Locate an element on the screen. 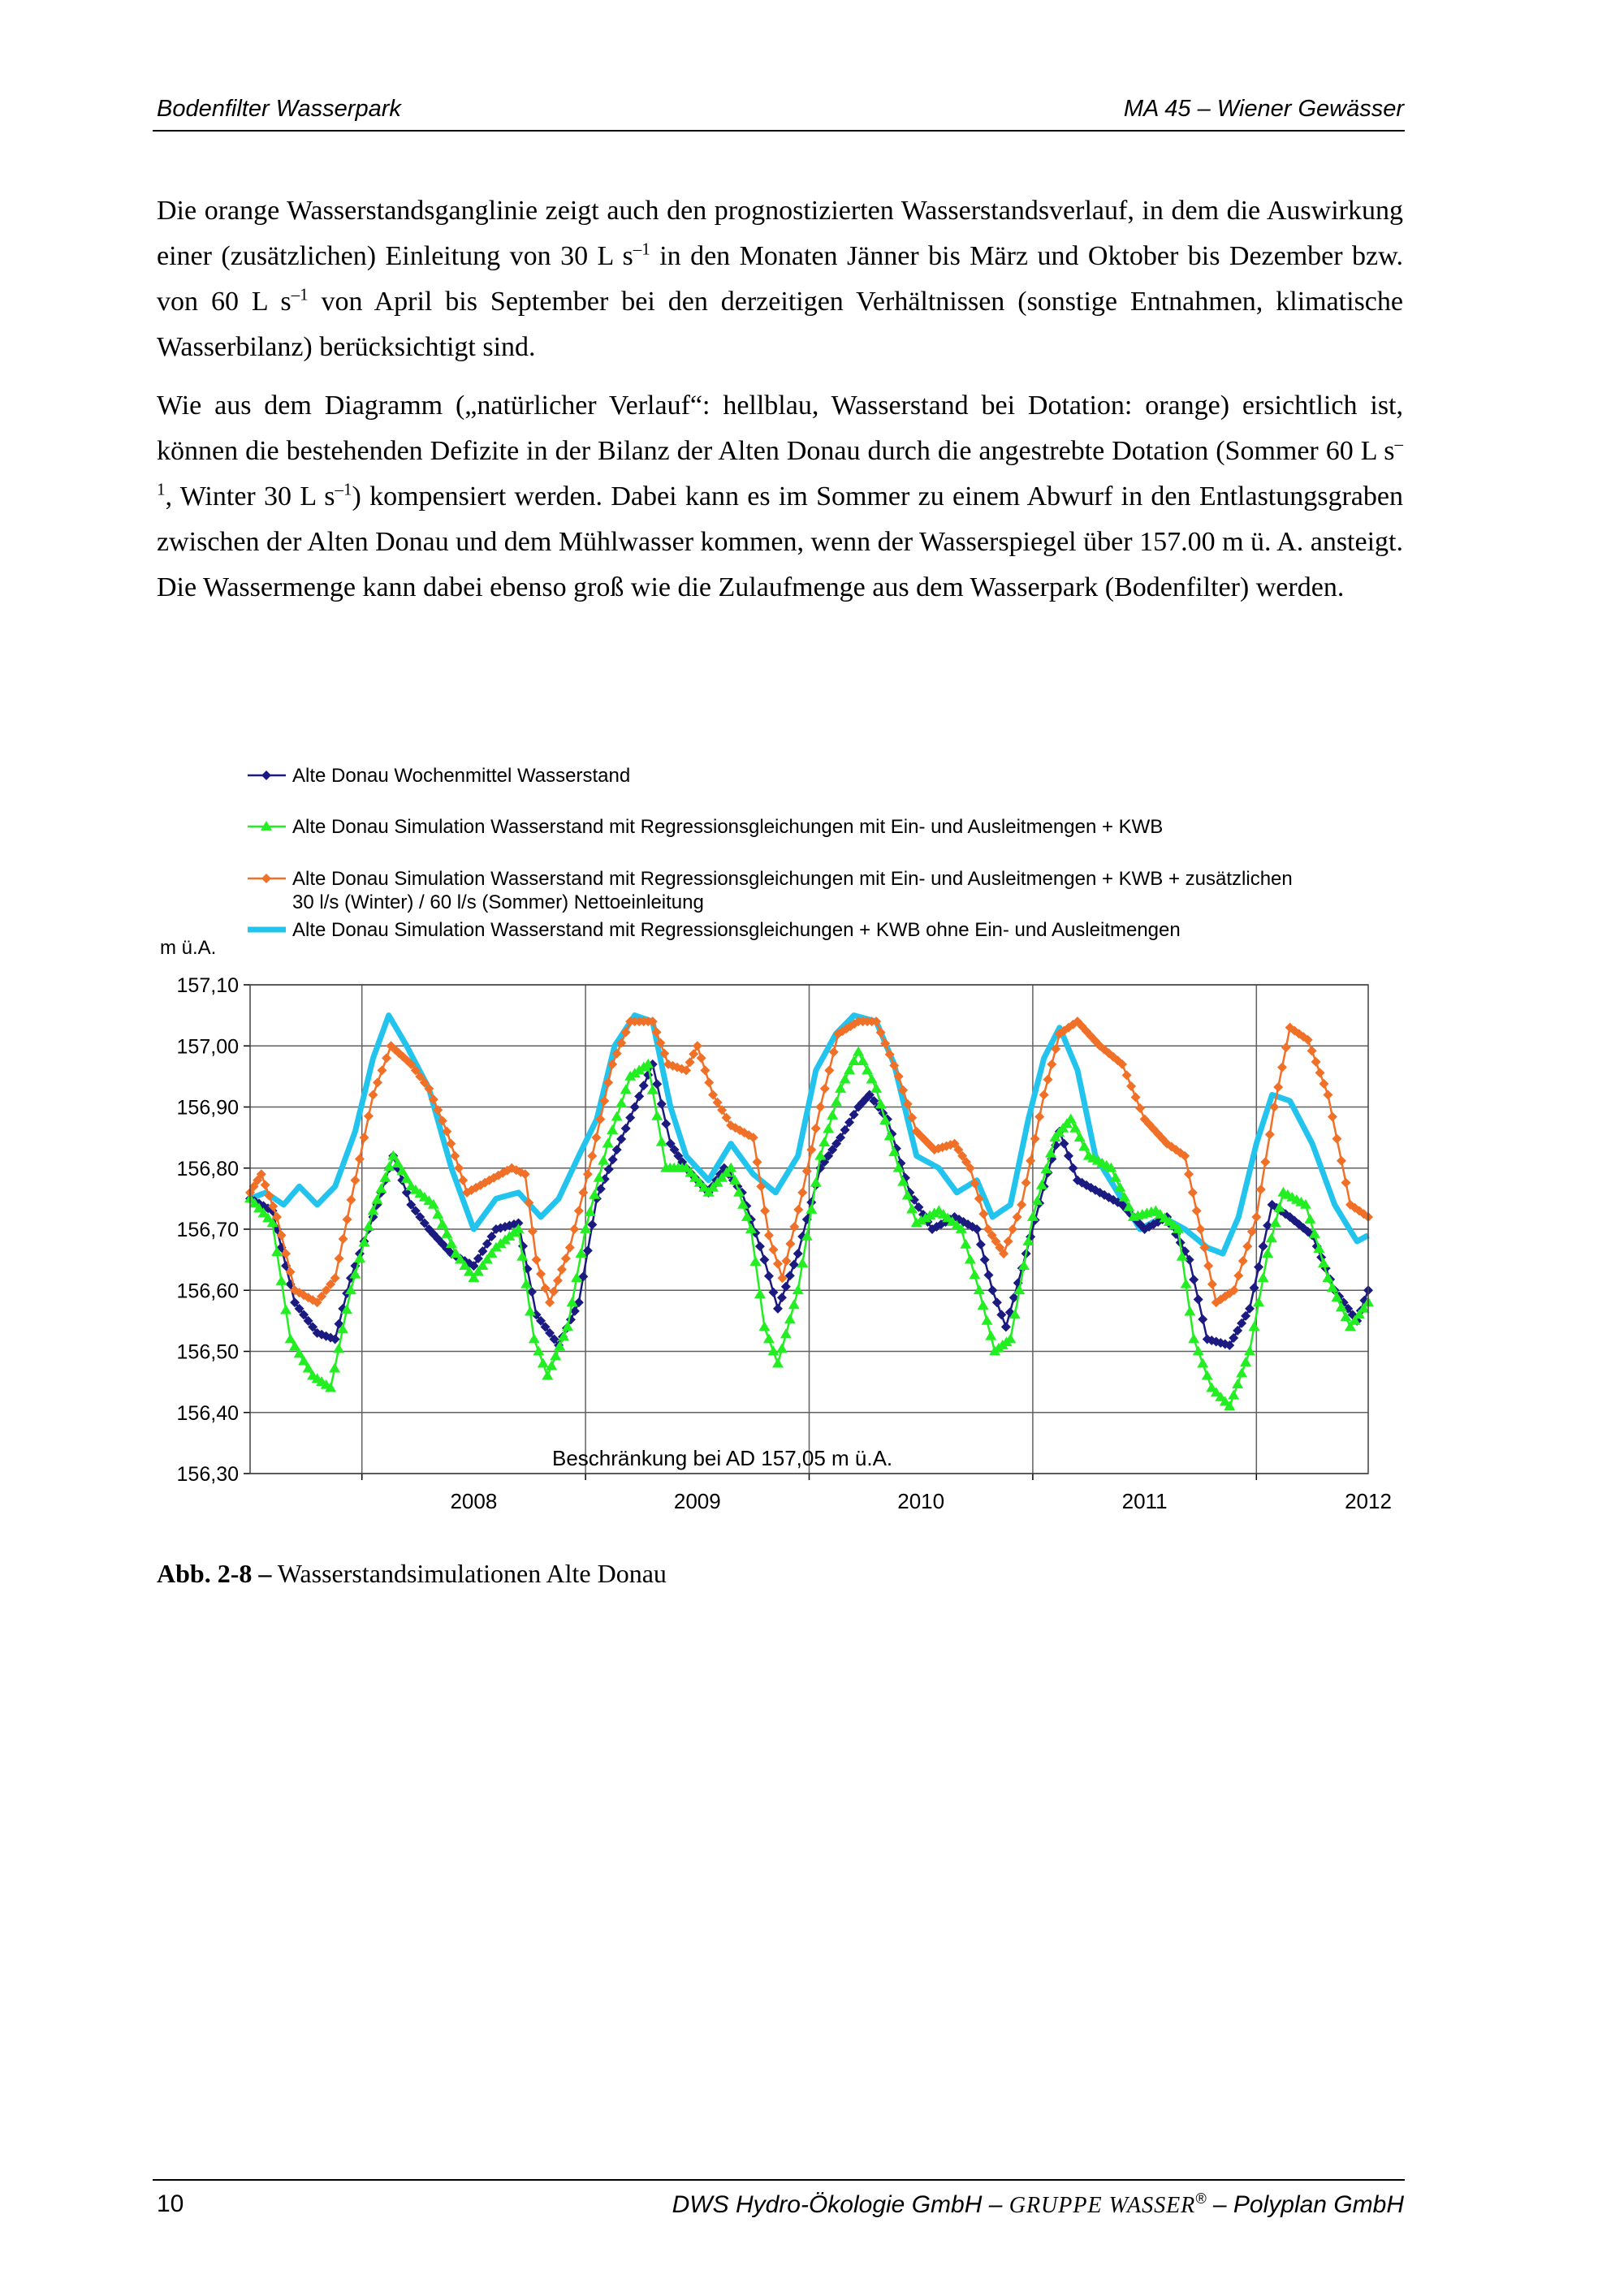 This screenshot has height=2296, width=1624. y-tick-label: 156,30 is located at coordinates (208, 1475).